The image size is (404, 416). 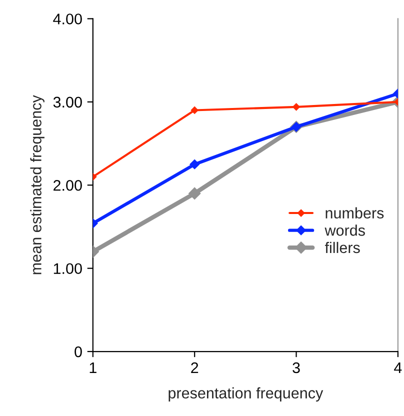 I want to click on y-tick-label: 3.00, so click(x=67, y=102).